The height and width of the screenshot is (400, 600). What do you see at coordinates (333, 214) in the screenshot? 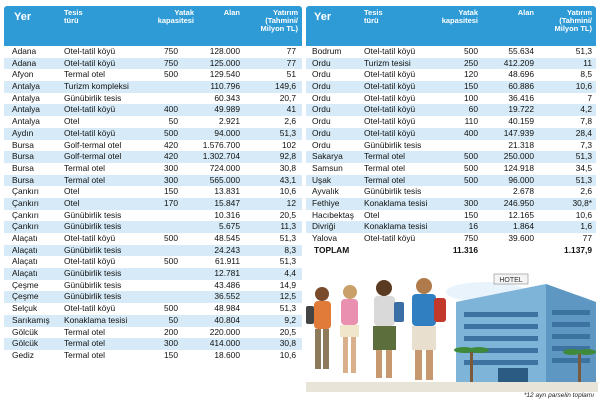
I see `cell-region: Hacıbektaş` at bounding box center [333, 214].